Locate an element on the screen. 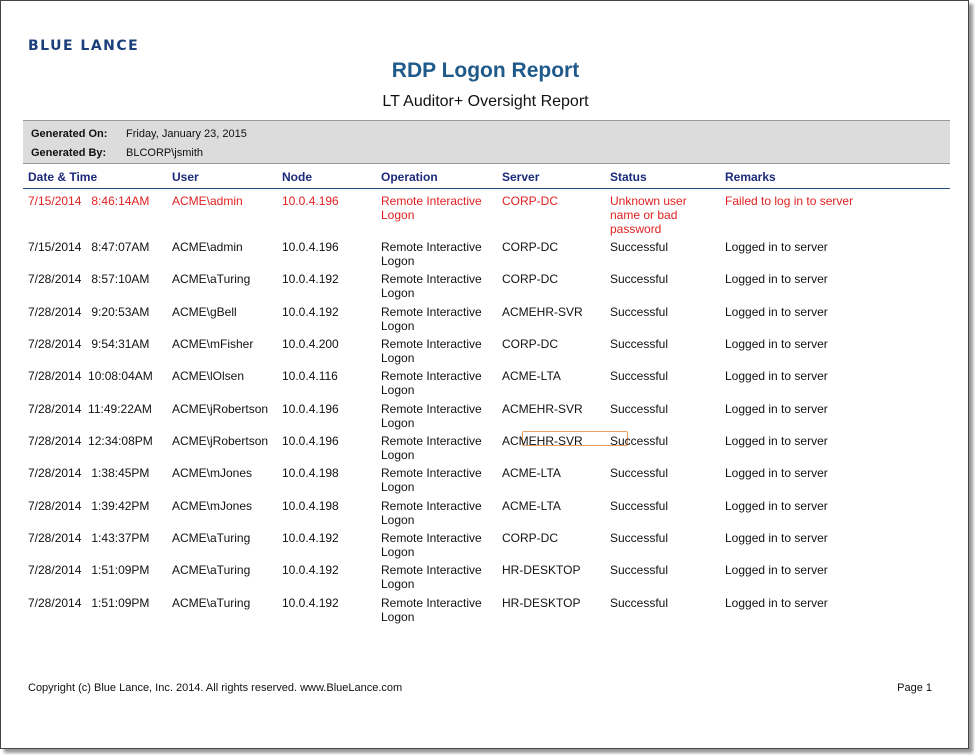 Image resolution: width=975 pixels, height=755 pixels. generated-on-label: Generated On: is located at coordinates (69, 134).